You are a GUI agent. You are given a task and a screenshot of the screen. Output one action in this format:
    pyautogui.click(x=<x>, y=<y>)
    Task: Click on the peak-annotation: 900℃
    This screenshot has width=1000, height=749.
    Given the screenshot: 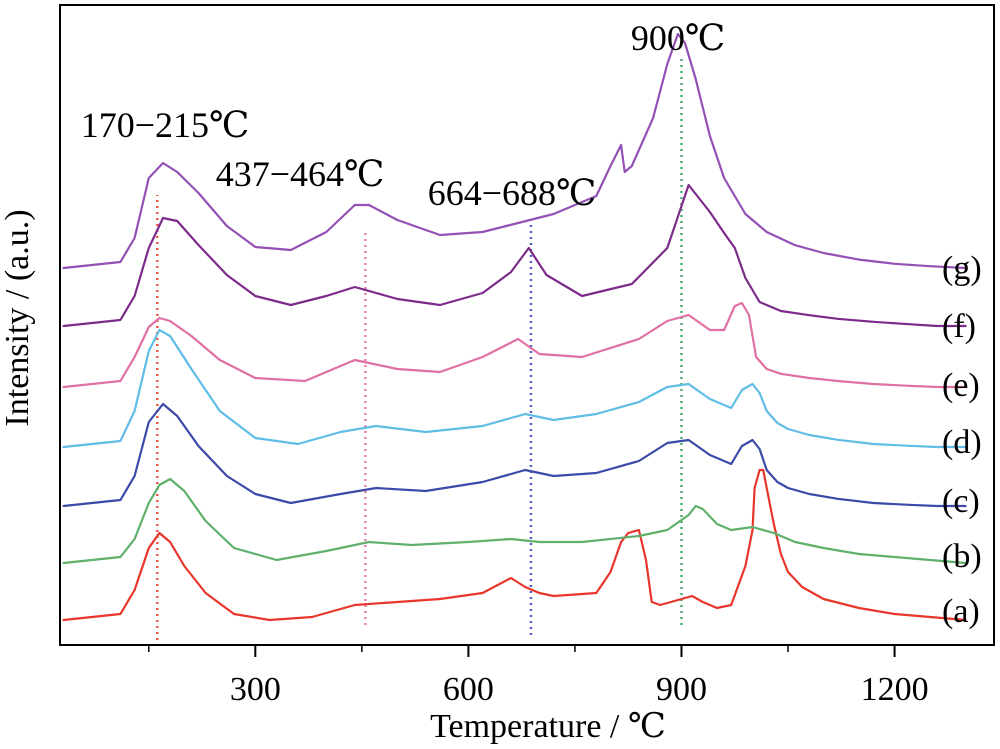 What is the action you would take?
    pyautogui.click(x=678, y=38)
    